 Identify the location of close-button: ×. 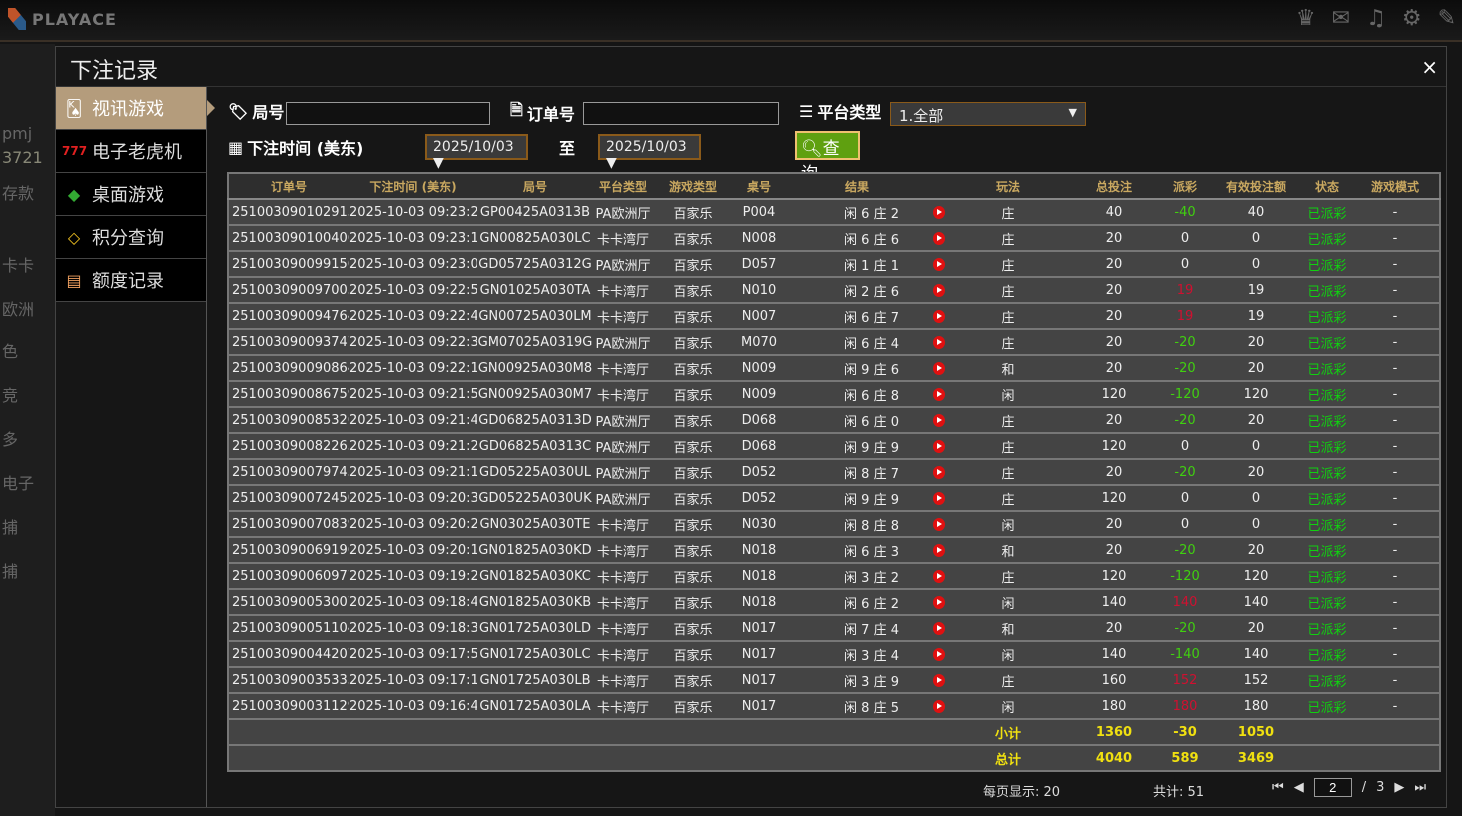
(1429, 67).